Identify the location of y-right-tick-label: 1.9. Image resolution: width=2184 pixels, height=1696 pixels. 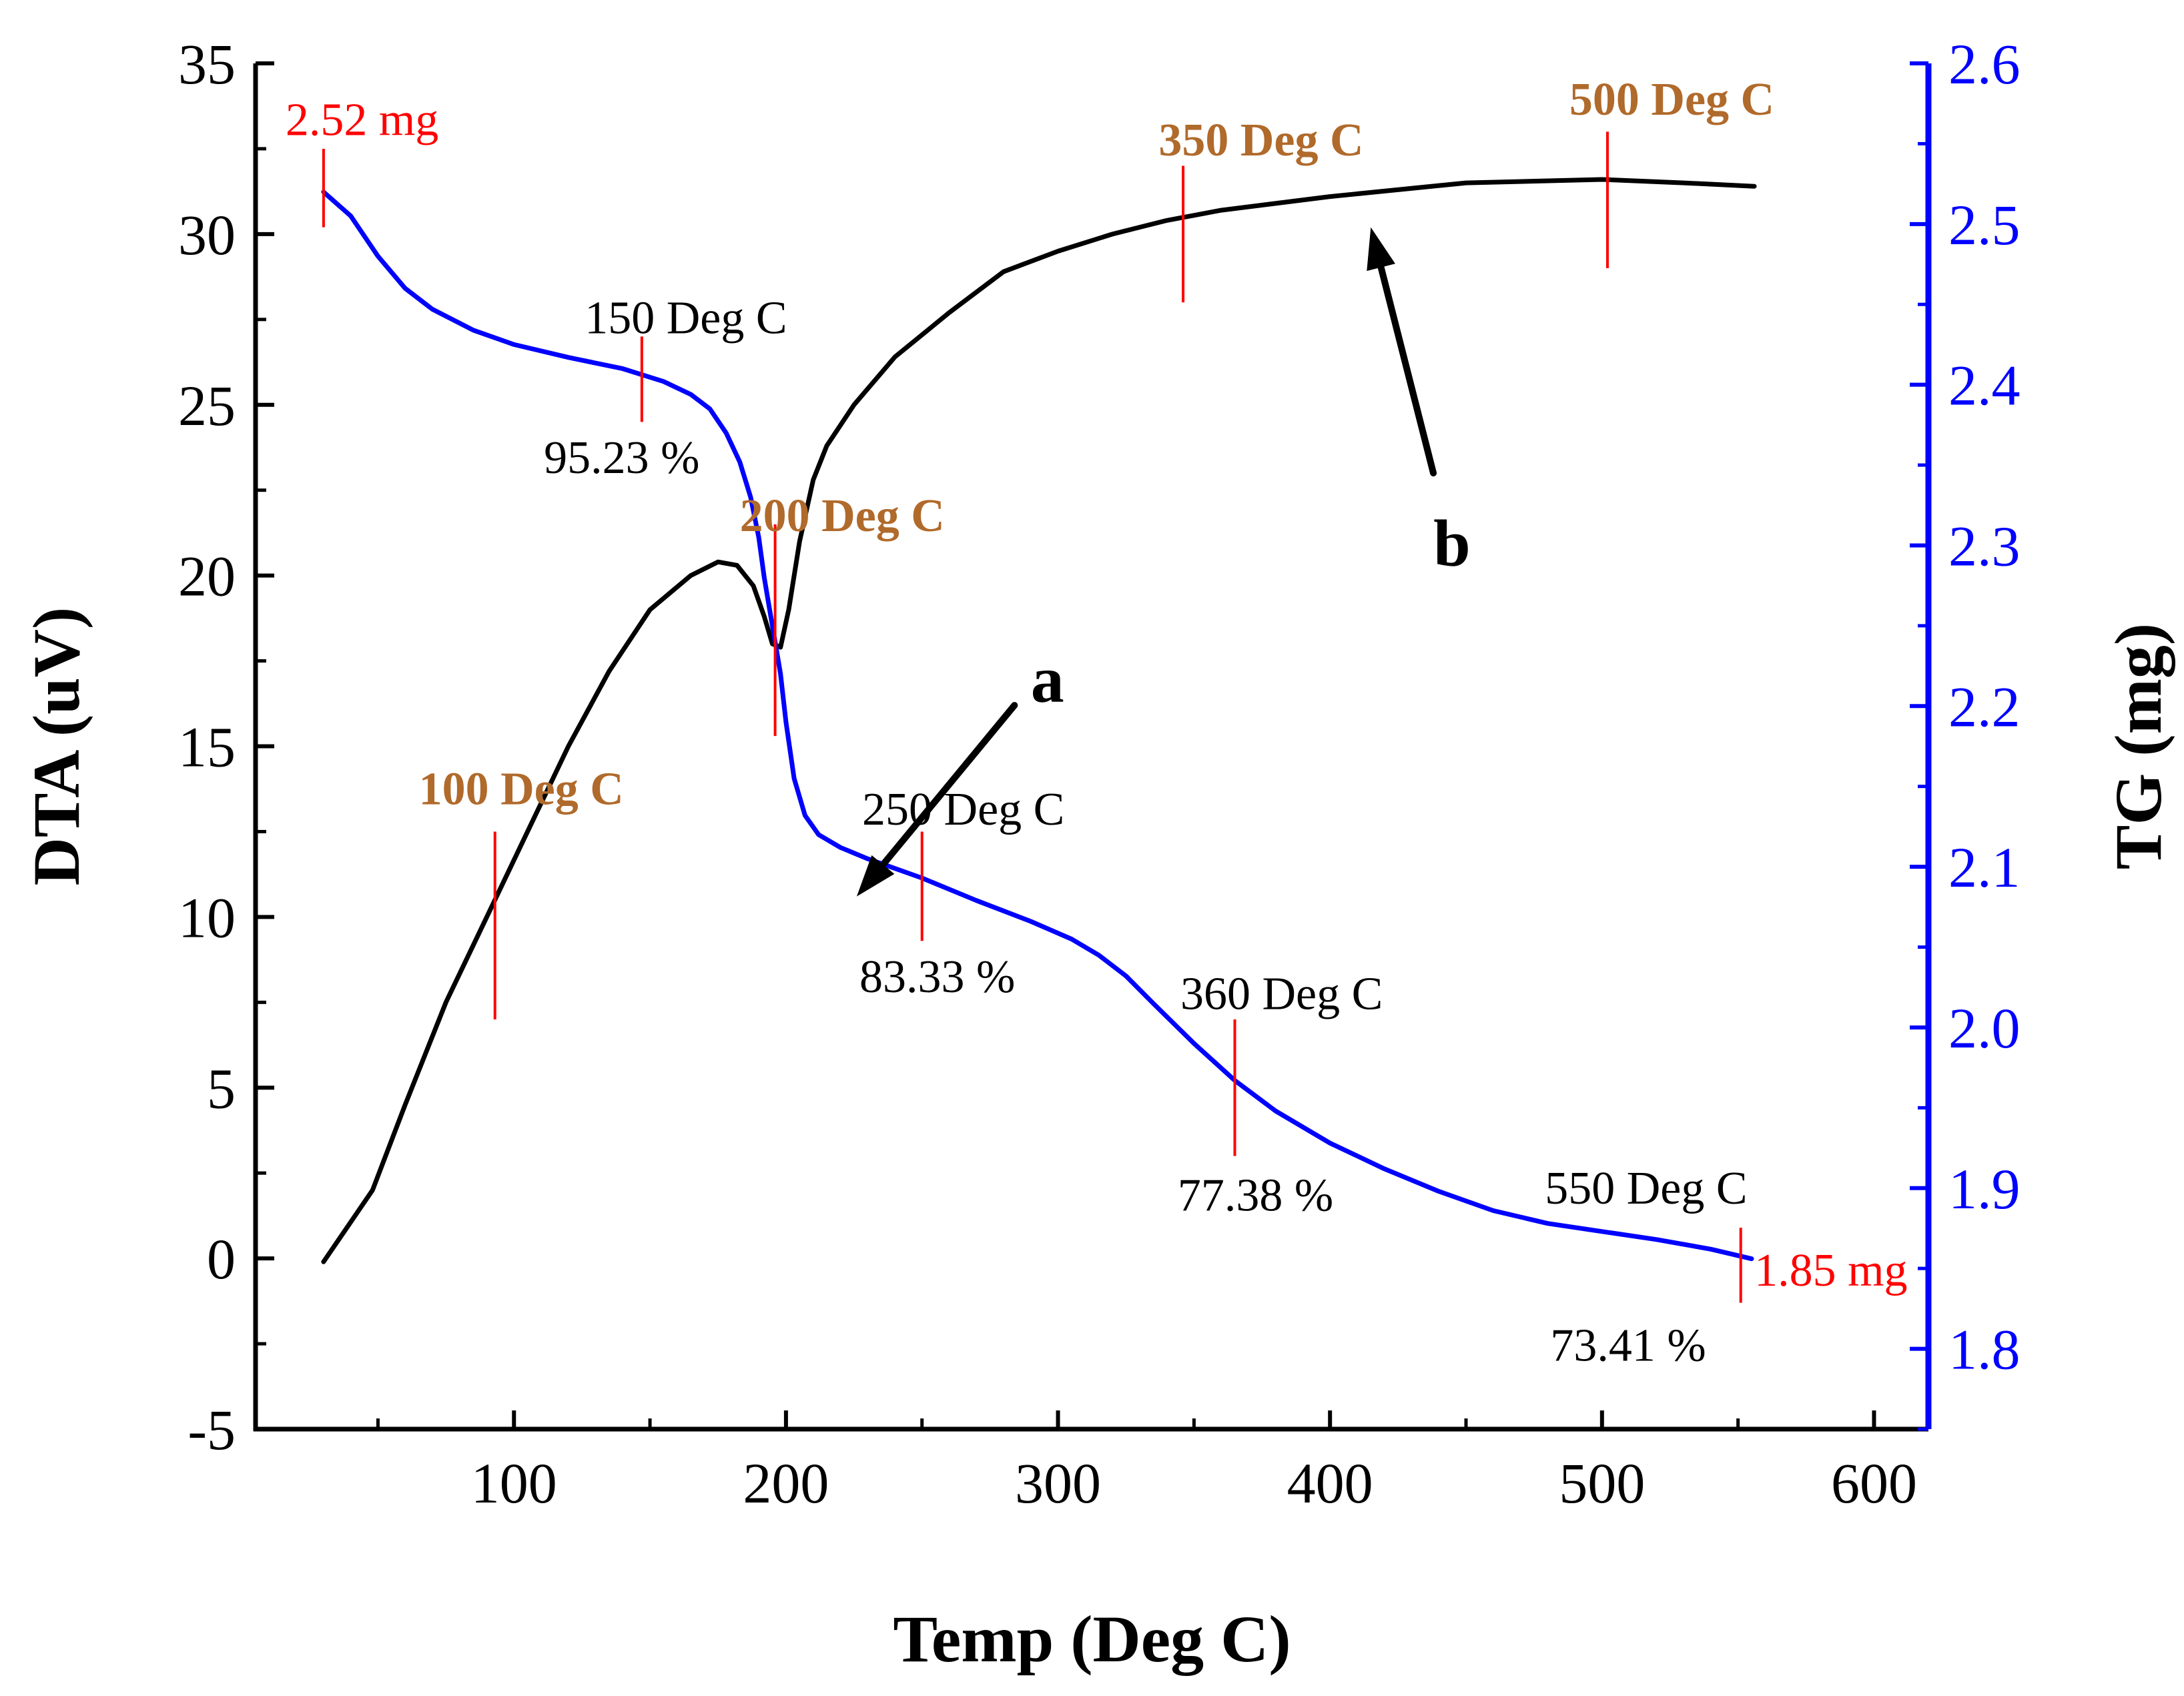
(1984, 1189).